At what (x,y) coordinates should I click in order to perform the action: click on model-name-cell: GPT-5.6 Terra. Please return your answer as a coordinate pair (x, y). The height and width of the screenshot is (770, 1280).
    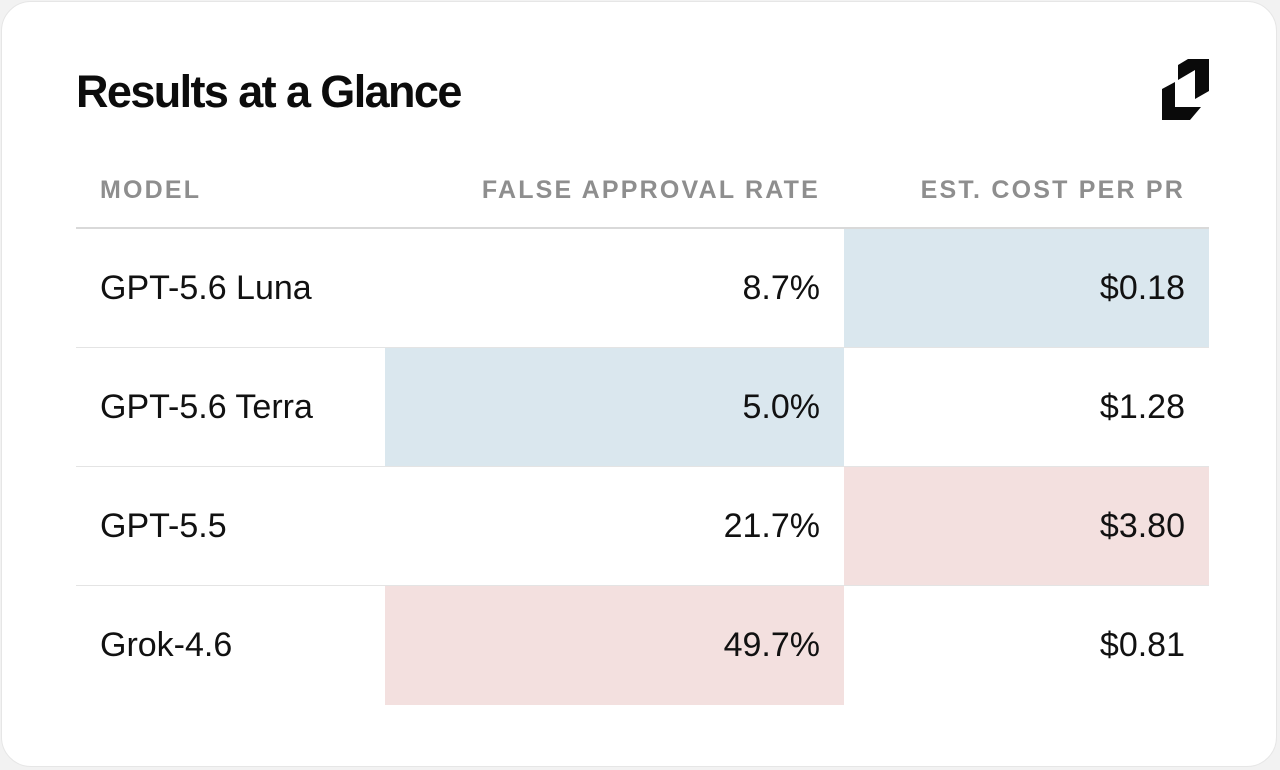
    Looking at the image, I should click on (206, 406).